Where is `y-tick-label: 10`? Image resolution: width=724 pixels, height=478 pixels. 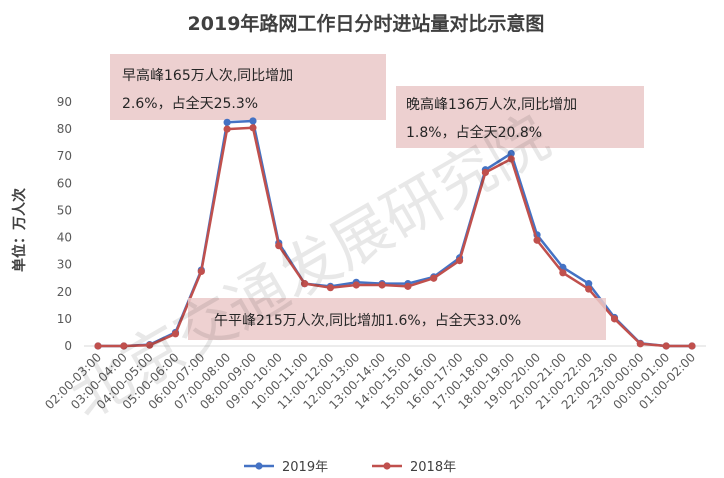
y-tick-label: 10 is located at coordinates (64, 319).